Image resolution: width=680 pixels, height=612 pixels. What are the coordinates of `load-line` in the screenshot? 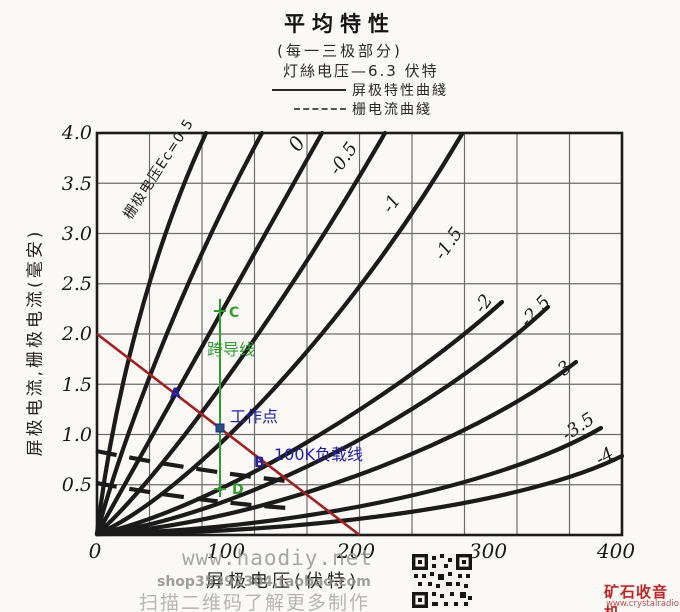 It's located at (228, 434).